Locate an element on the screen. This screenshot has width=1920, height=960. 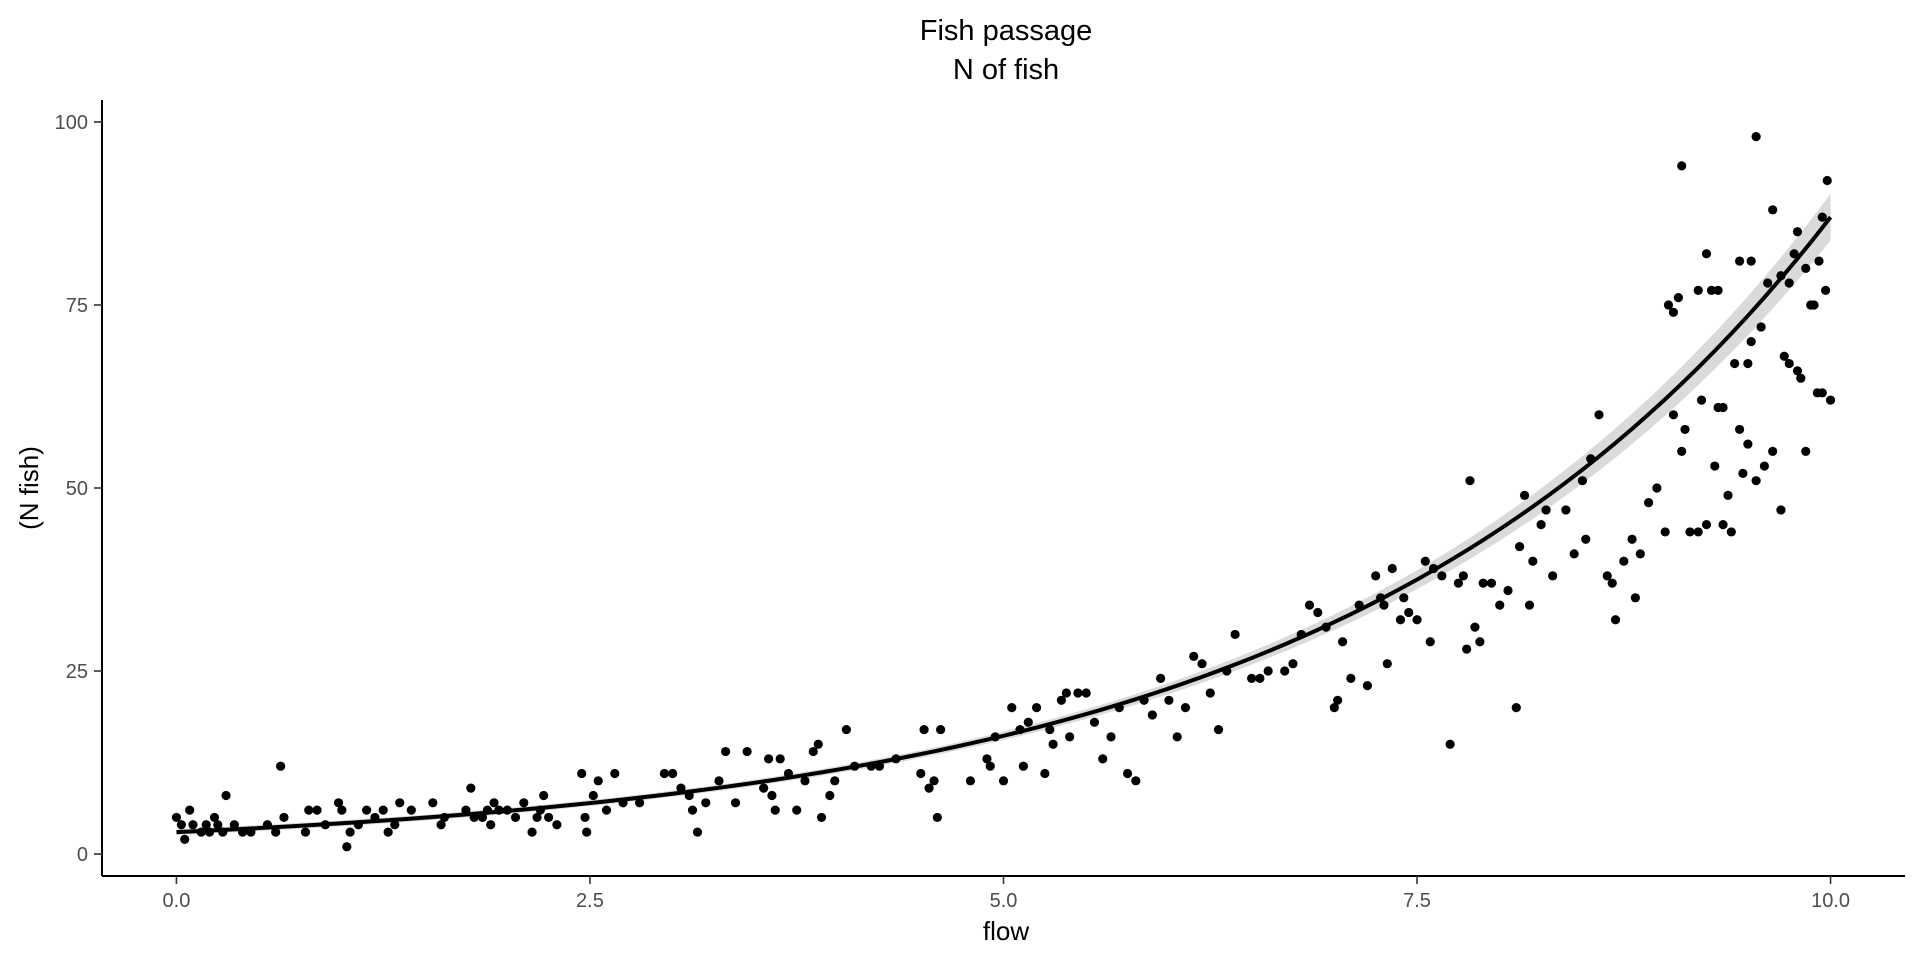
y-axis-title: (N fish) is located at coordinates (29, 488).